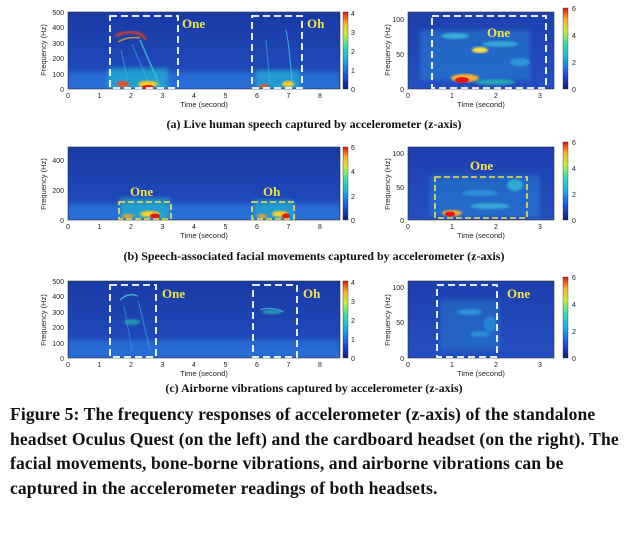  I want to click on cbar-tick: 1, so click(353, 71).